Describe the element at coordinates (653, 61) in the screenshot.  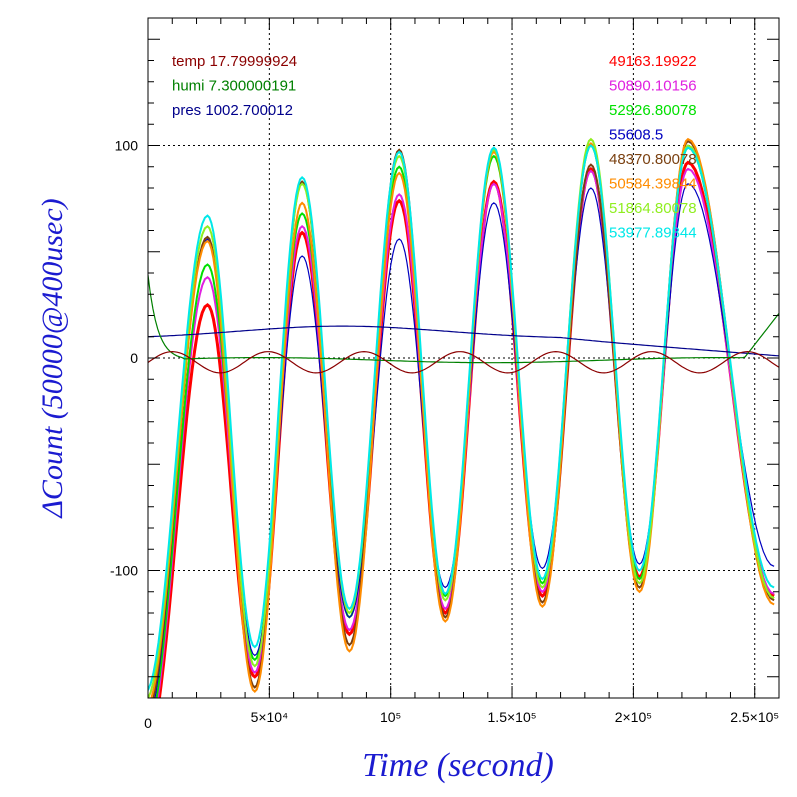
I see `series-legend-entry: 49163.19922` at that location.